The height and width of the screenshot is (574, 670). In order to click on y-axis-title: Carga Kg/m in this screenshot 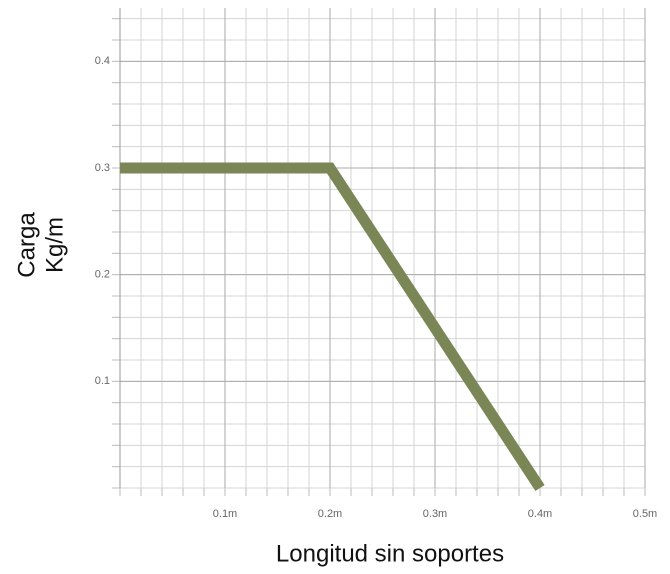, I will do `click(40, 245)`.